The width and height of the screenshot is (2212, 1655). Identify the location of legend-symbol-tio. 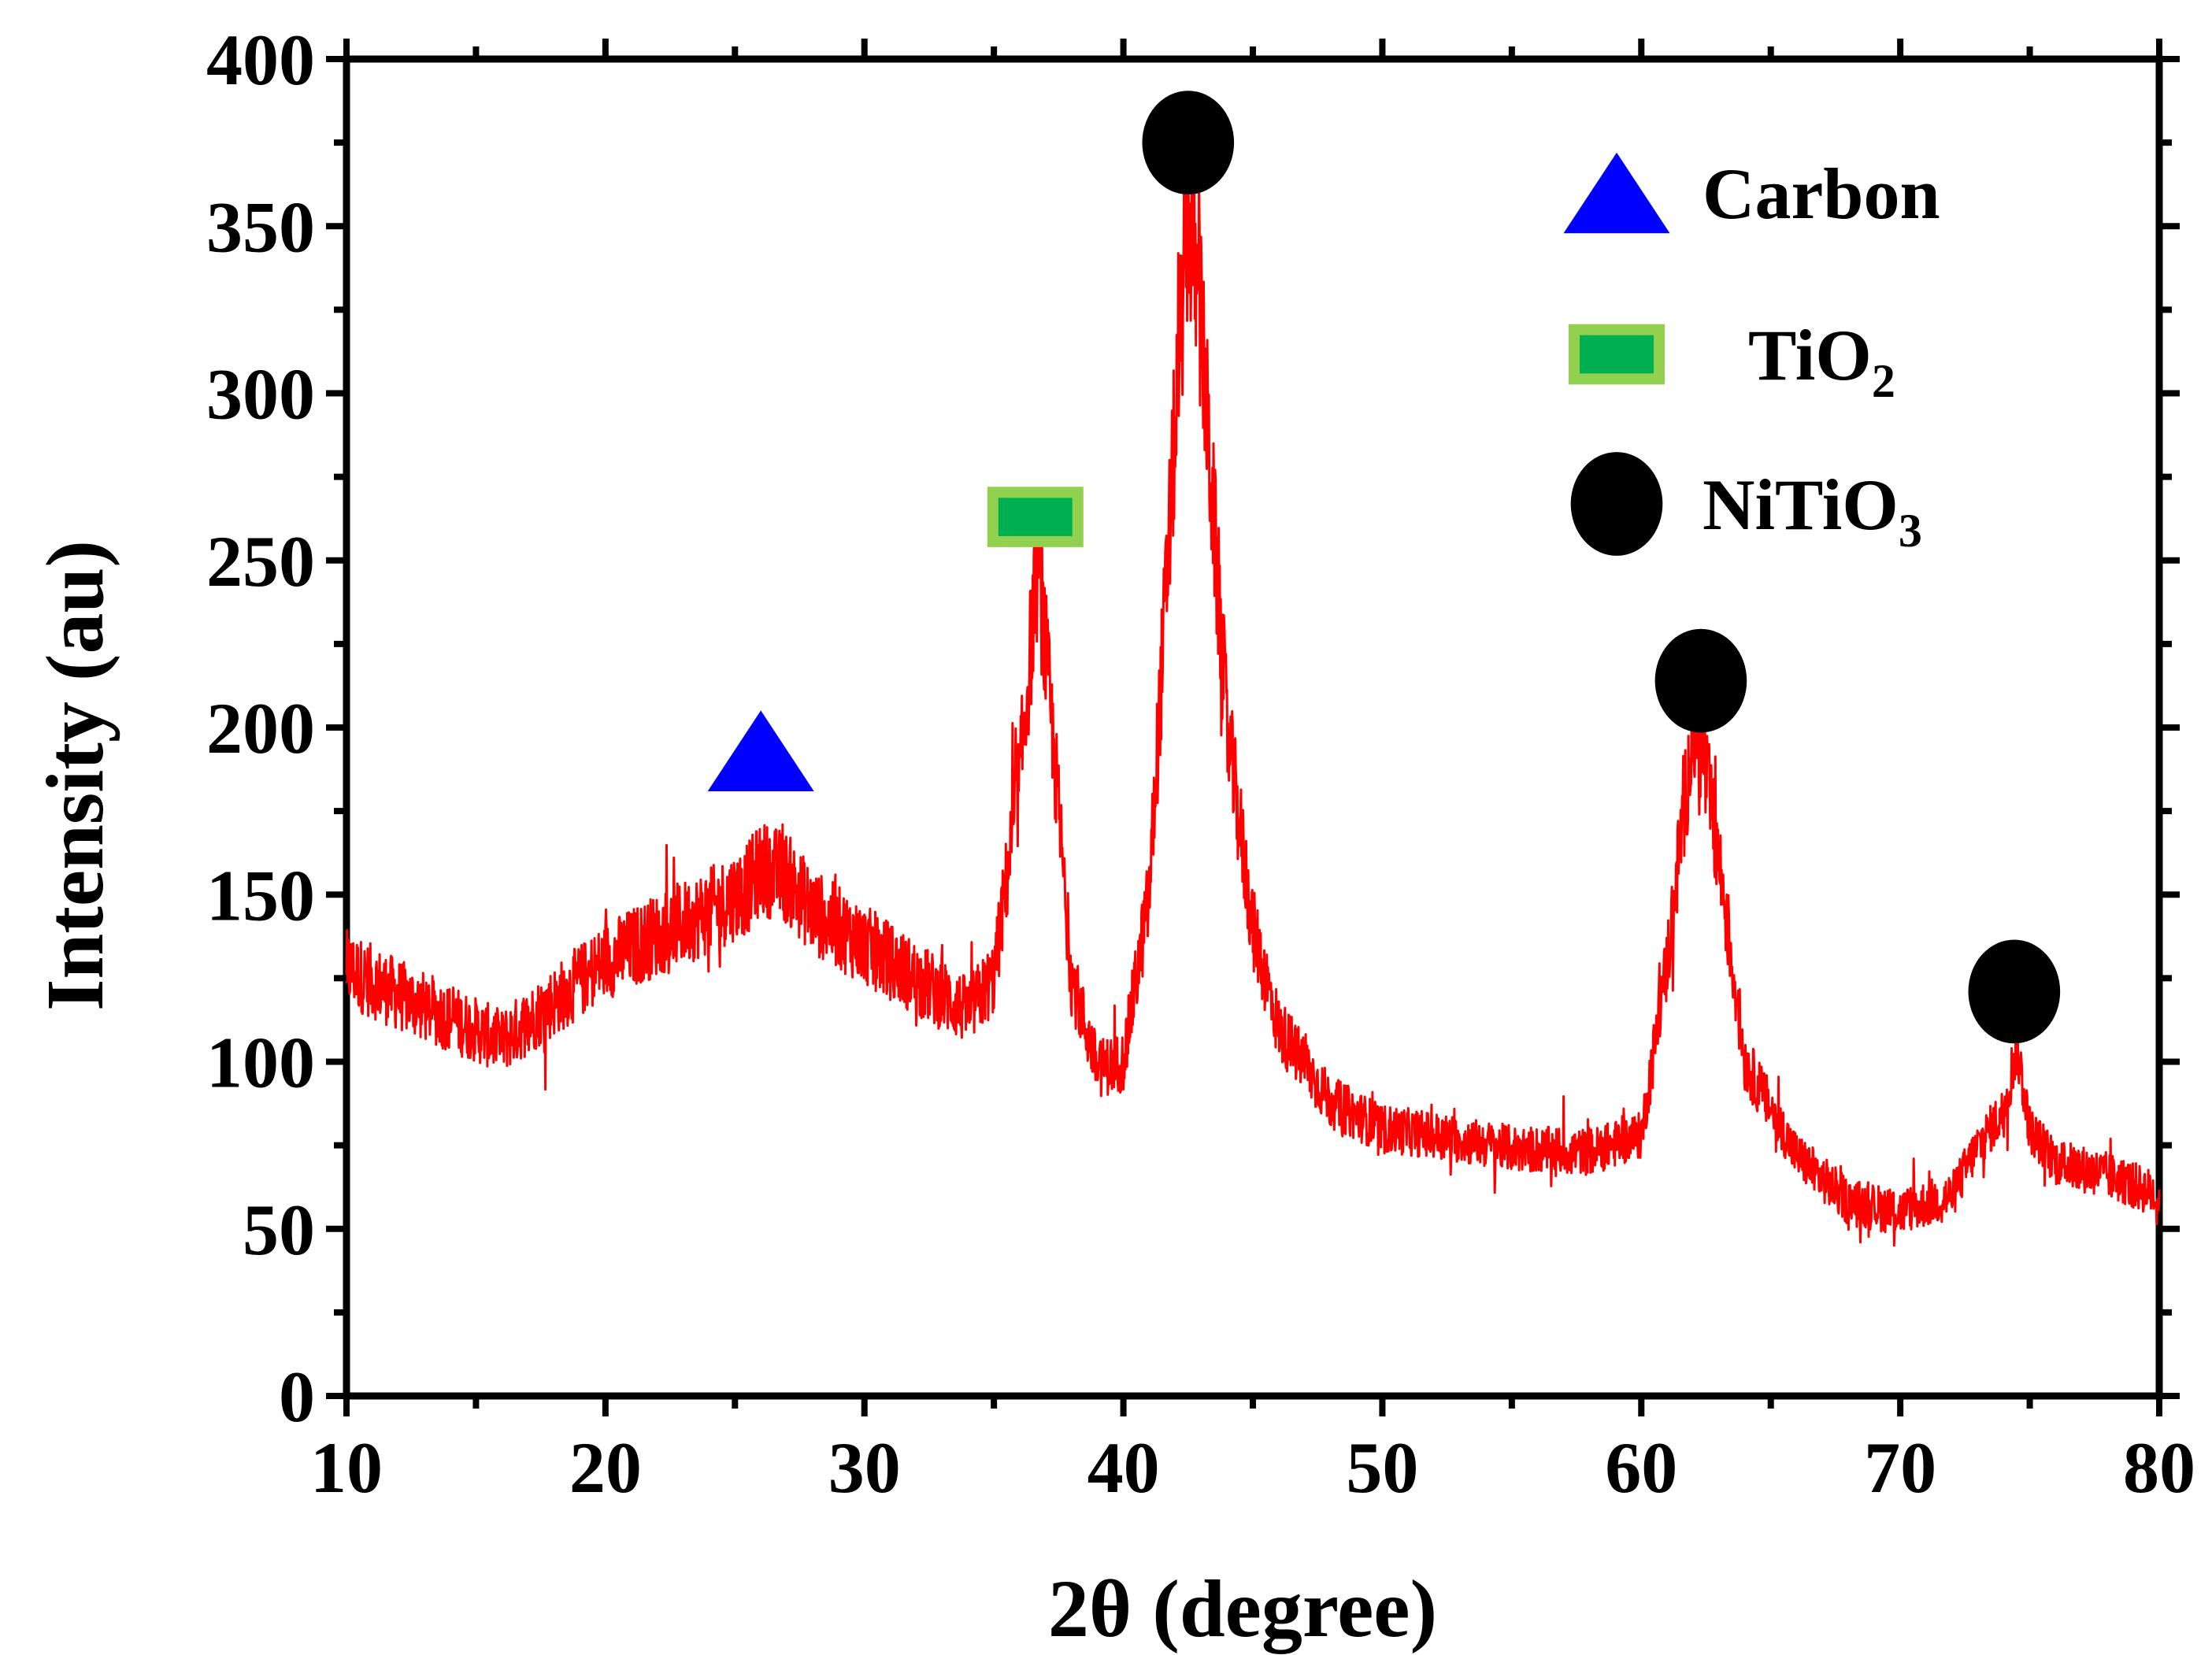
(1617, 354).